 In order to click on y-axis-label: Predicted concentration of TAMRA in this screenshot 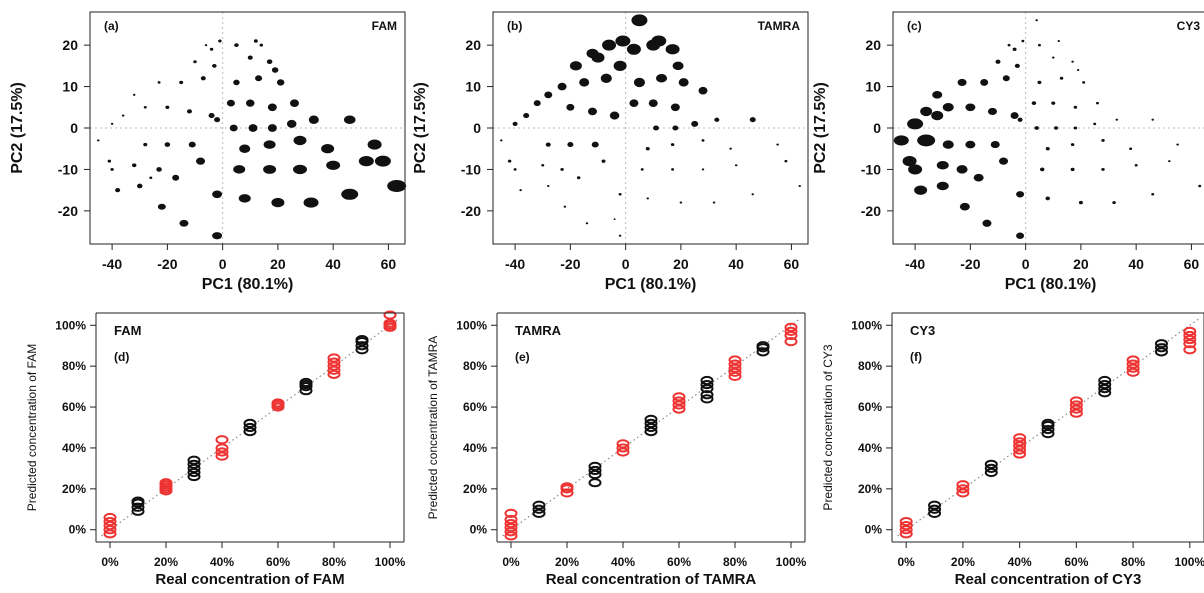, I will do `click(433, 428)`.